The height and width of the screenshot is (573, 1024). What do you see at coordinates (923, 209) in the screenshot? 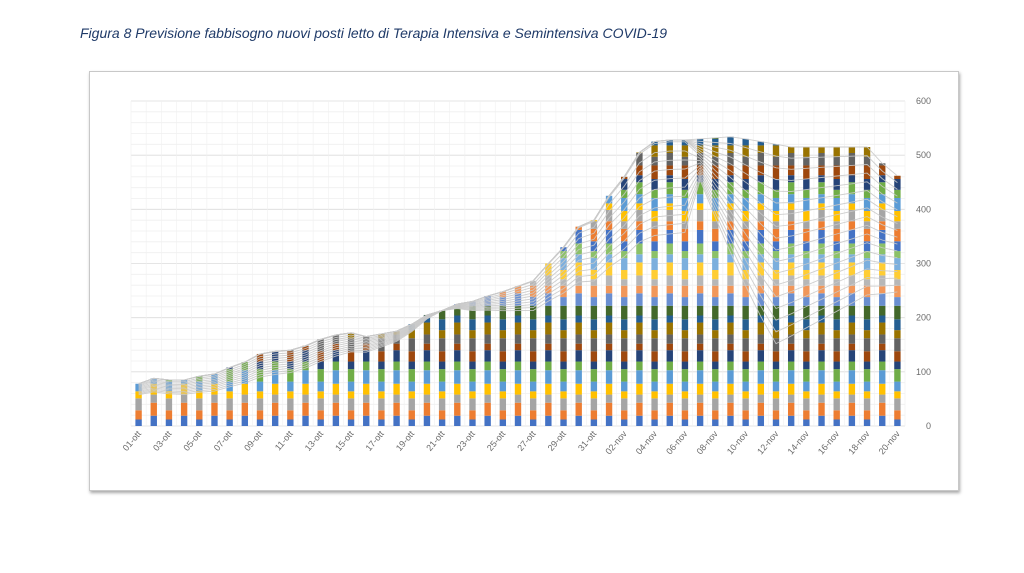
I see `y-tick-label: 400` at bounding box center [923, 209].